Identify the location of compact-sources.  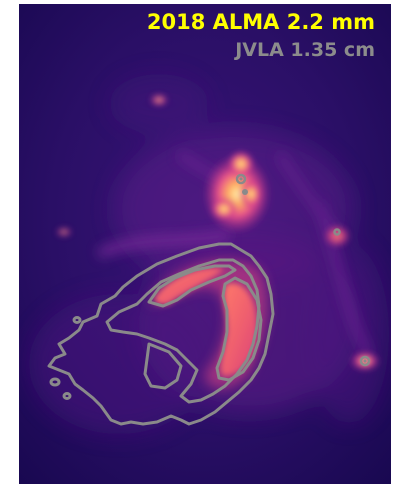
(303, 270).